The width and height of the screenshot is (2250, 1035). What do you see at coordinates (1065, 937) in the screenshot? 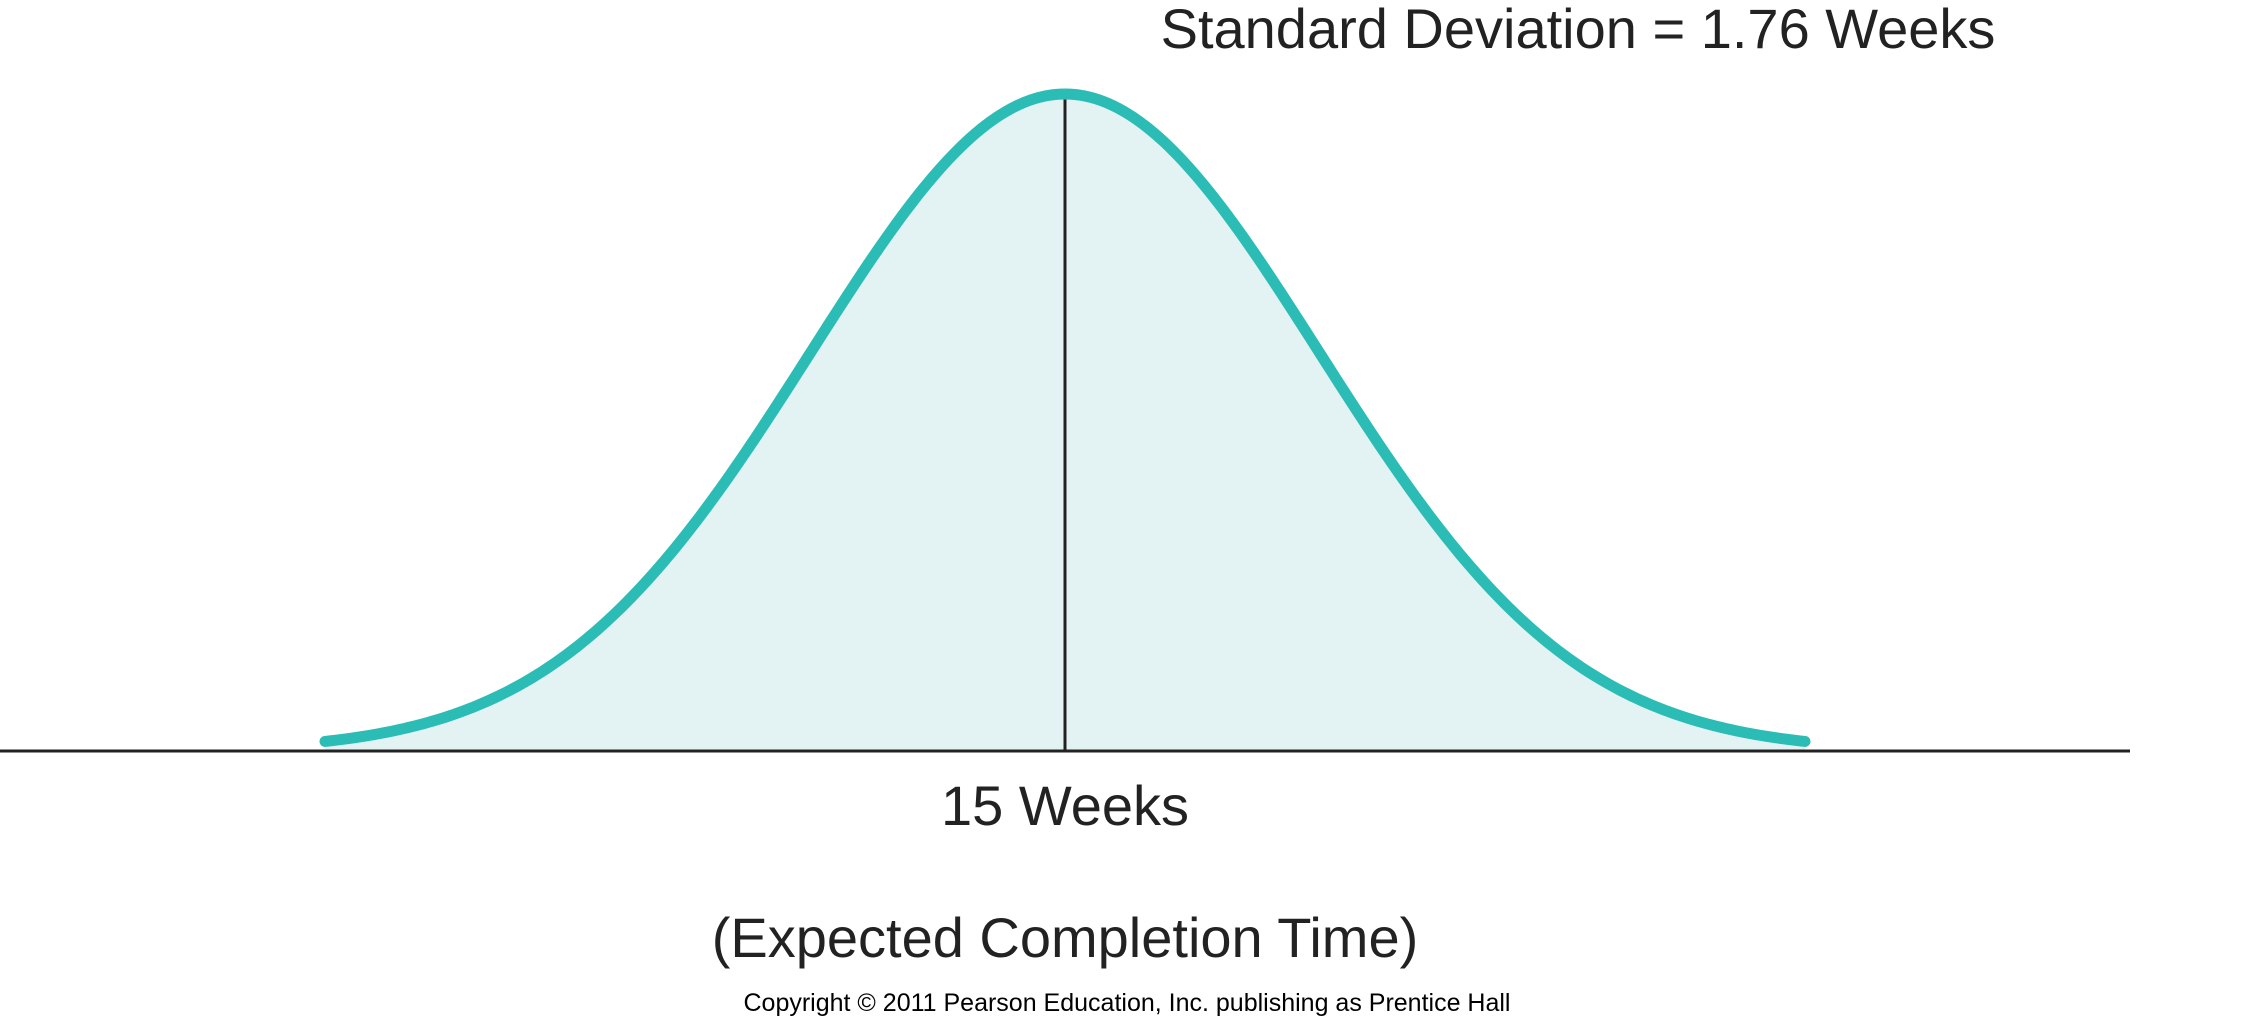
I see `mean-caption: (Expected Completion Time)` at bounding box center [1065, 937].